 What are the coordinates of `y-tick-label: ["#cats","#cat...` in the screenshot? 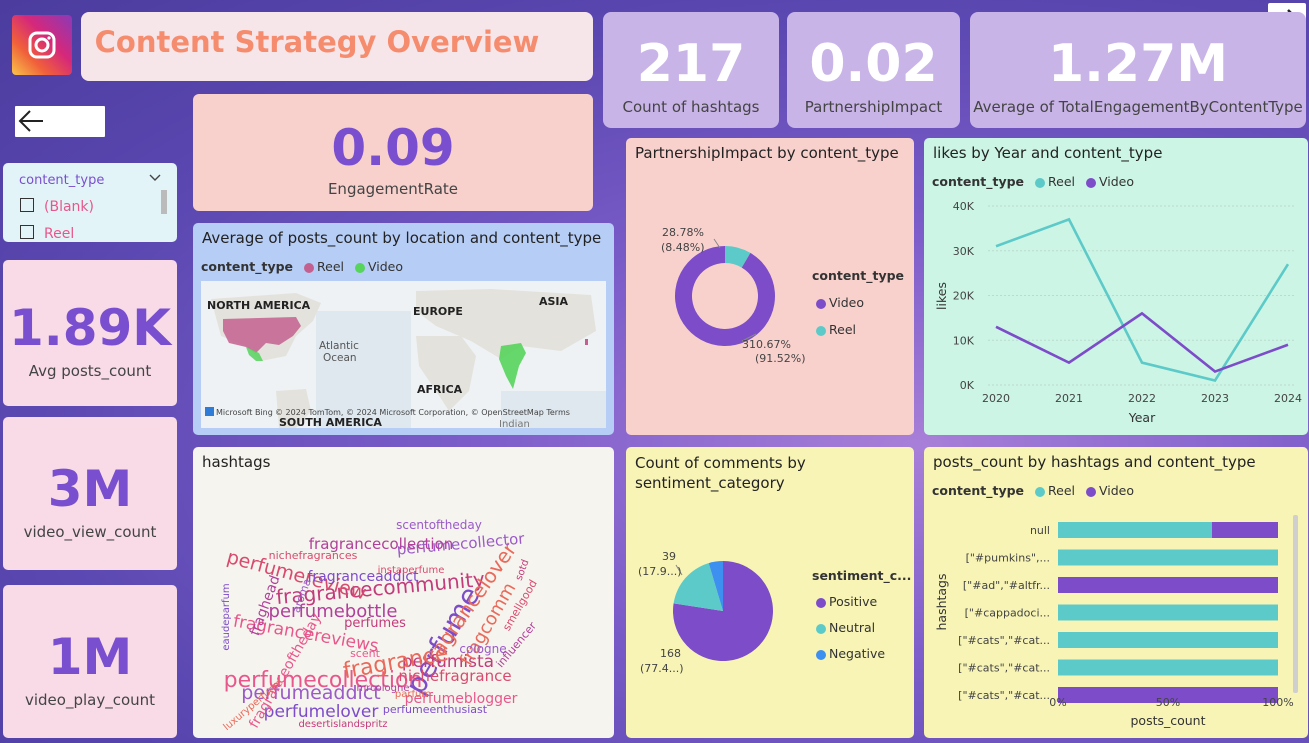 It's located at (1004, 668).